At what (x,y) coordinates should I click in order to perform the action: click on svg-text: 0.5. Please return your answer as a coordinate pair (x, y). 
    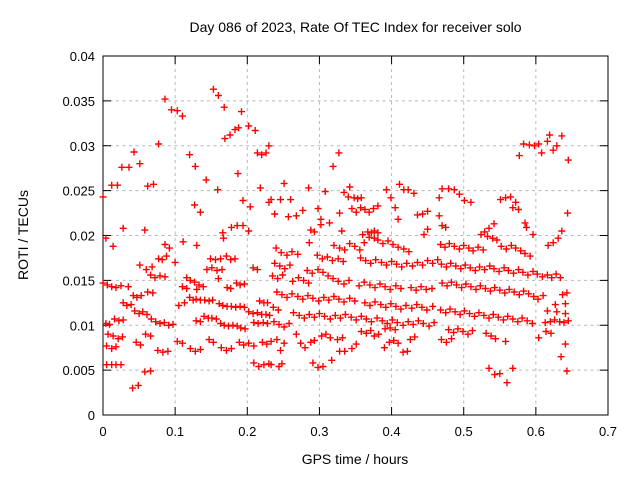
    Looking at the image, I should click on (464, 431).